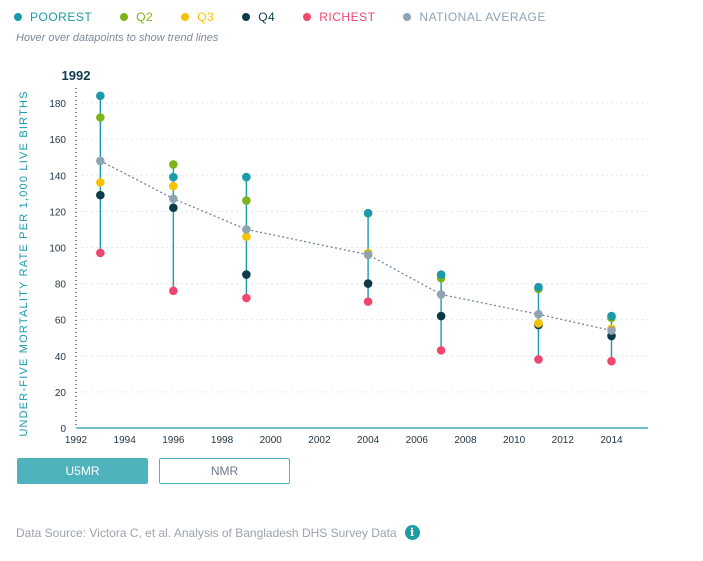  I want to click on legend-item-q4: Q4, so click(258, 17).